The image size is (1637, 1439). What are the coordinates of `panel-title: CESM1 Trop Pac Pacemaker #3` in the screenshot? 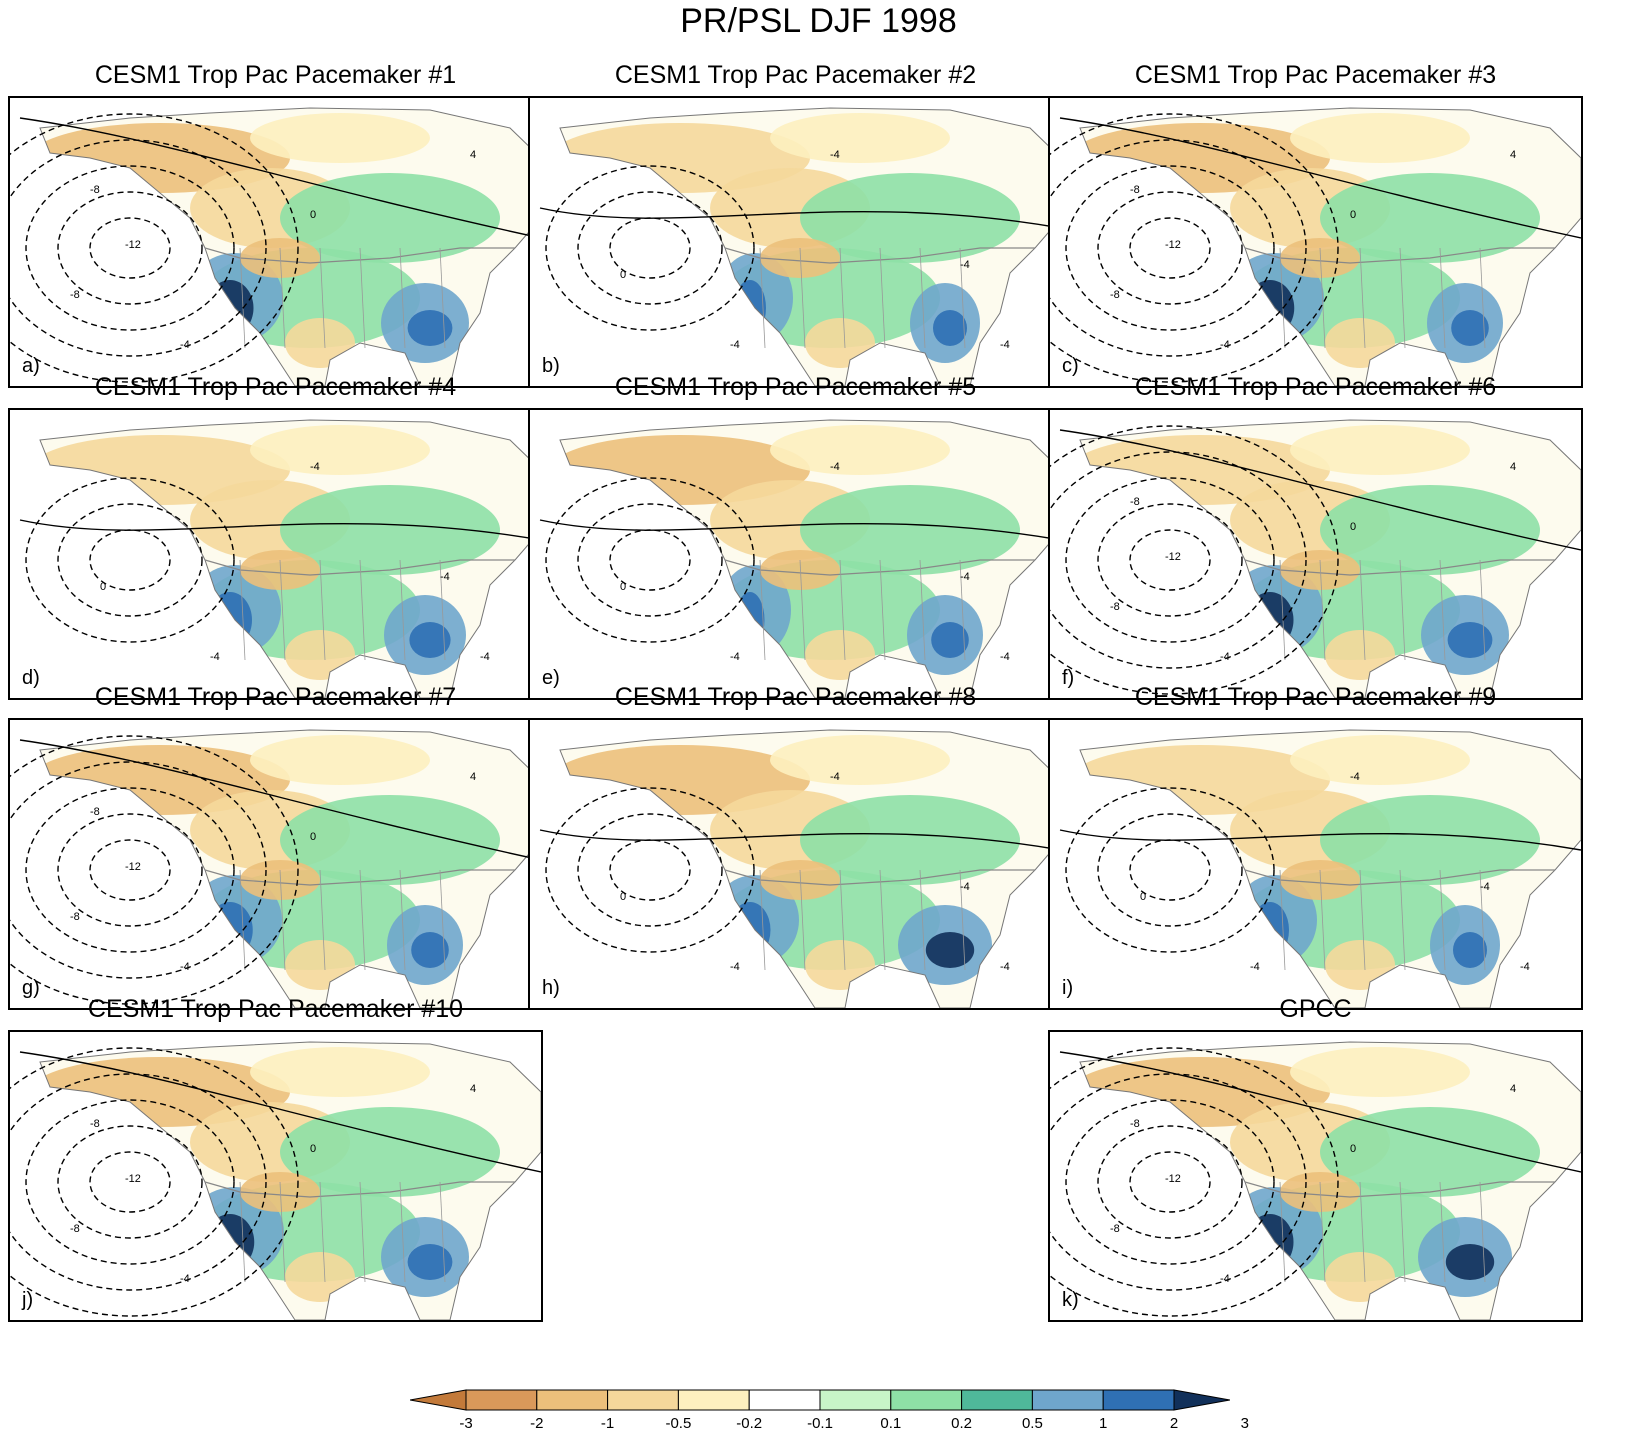 It's located at (1315, 75).